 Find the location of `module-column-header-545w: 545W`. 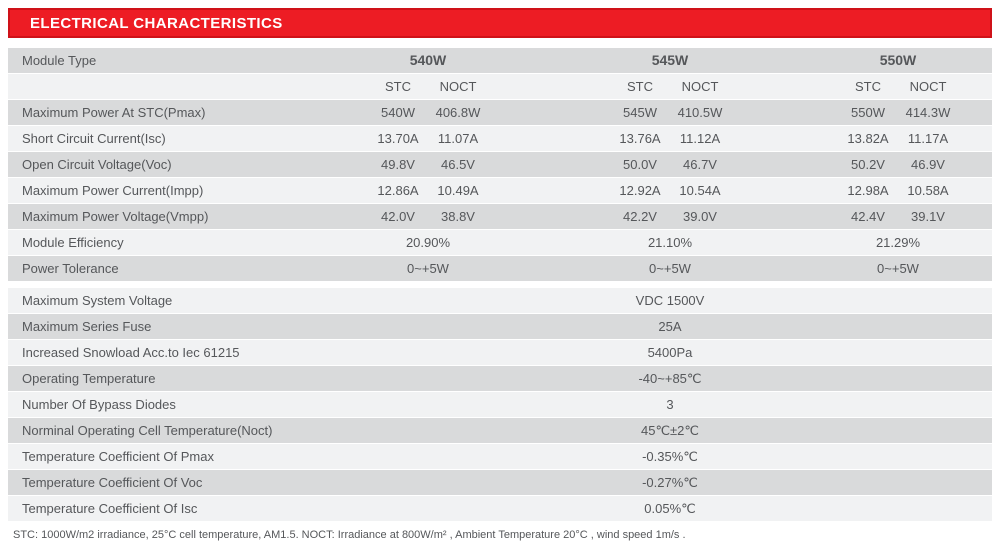

module-column-header-545w: 545W is located at coordinates (670, 60).